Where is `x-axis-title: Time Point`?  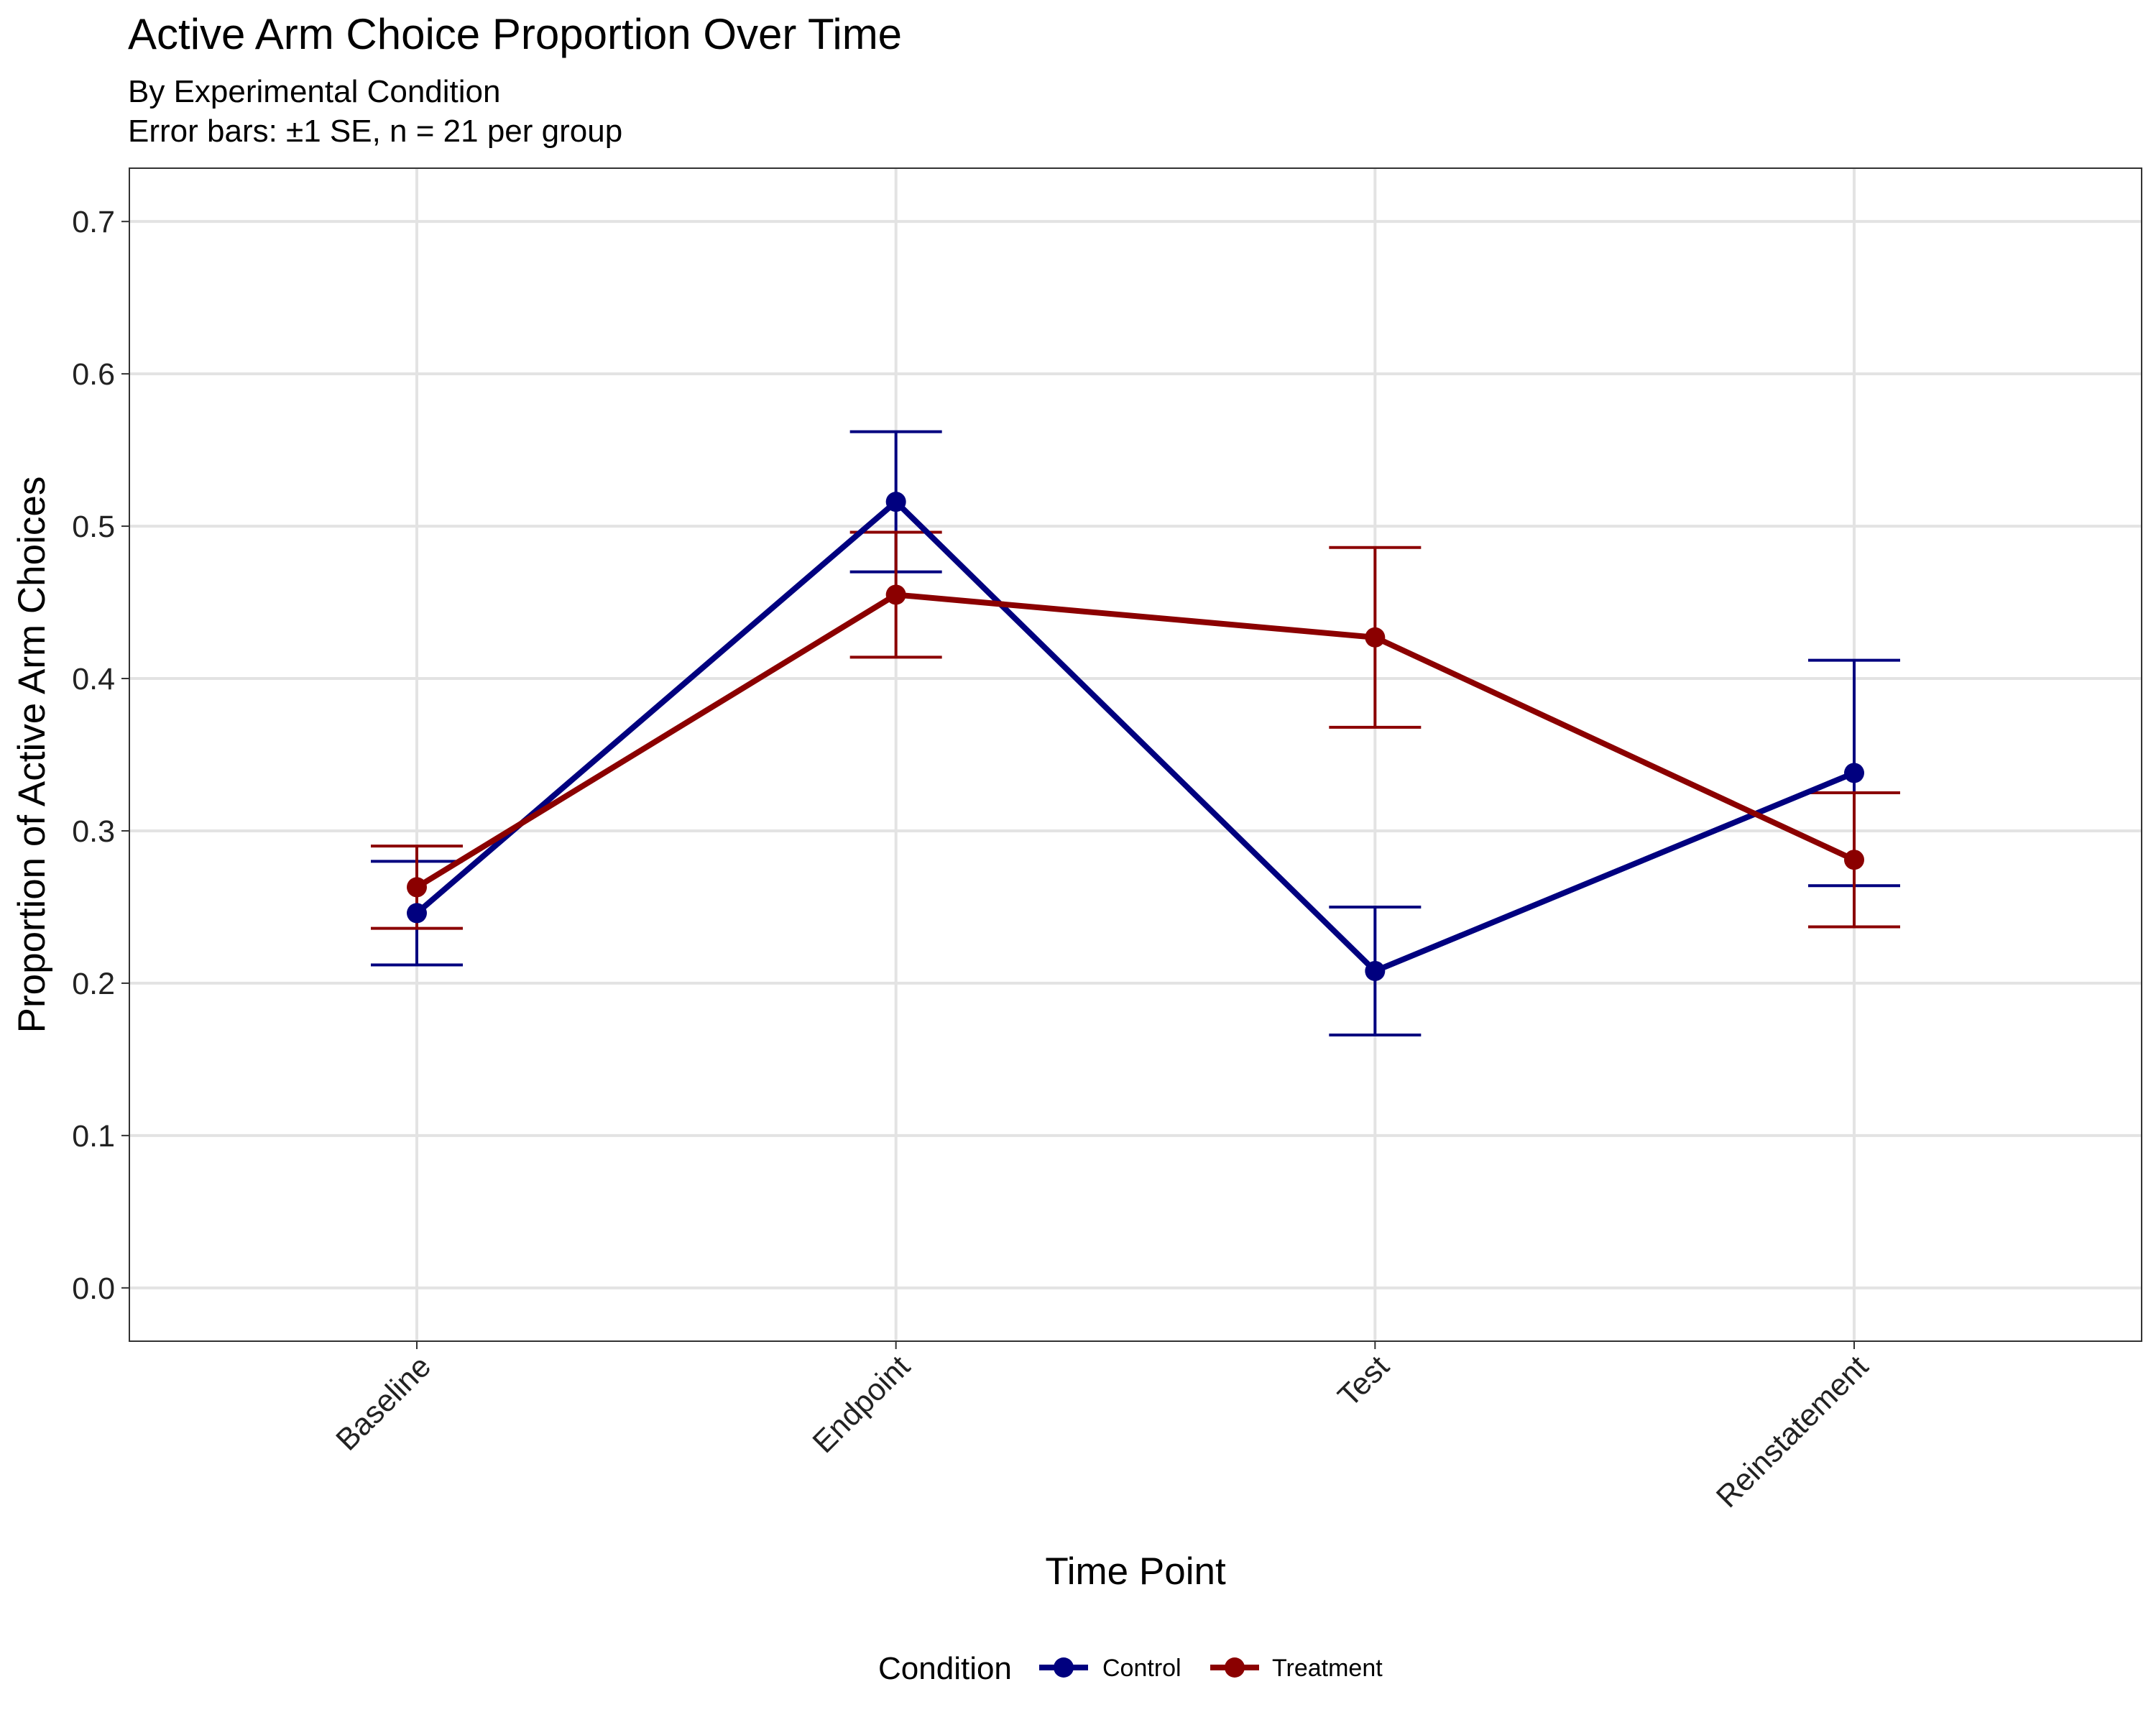 x-axis-title: Time Point is located at coordinates (1136, 1571).